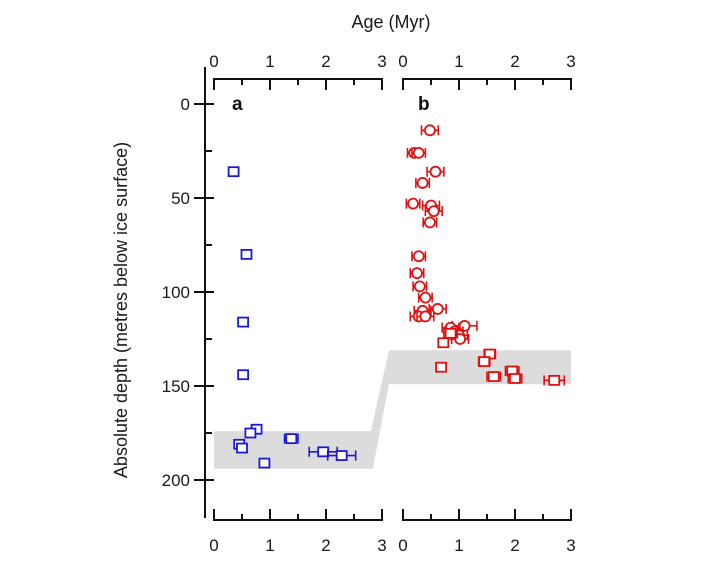  Describe the element at coordinates (424, 104) in the screenshot. I see `panel-b-label: b` at that location.